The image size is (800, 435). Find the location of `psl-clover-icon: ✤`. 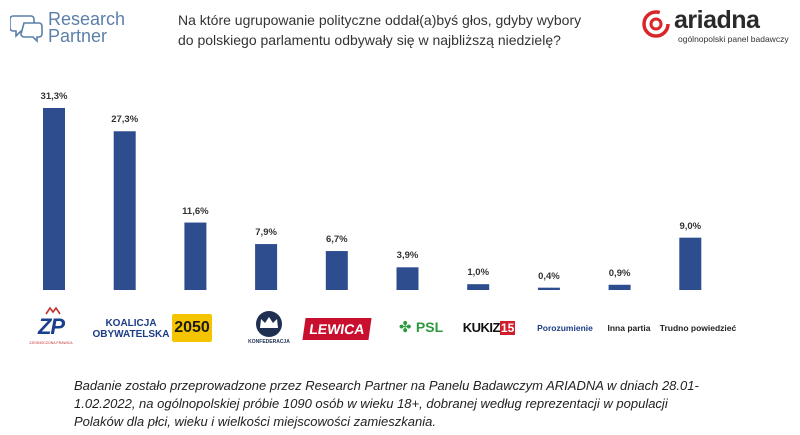

psl-clover-icon: ✤ is located at coordinates (405, 327).